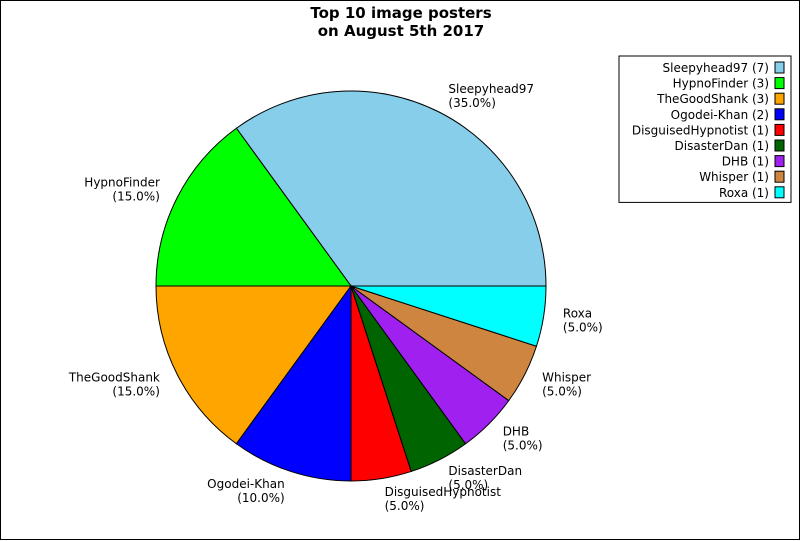 The image size is (800, 541). What do you see at coordinates (779, 192) in the screenshot?
I see `legend-swatch-roxa` at bounding box center [779, 192].